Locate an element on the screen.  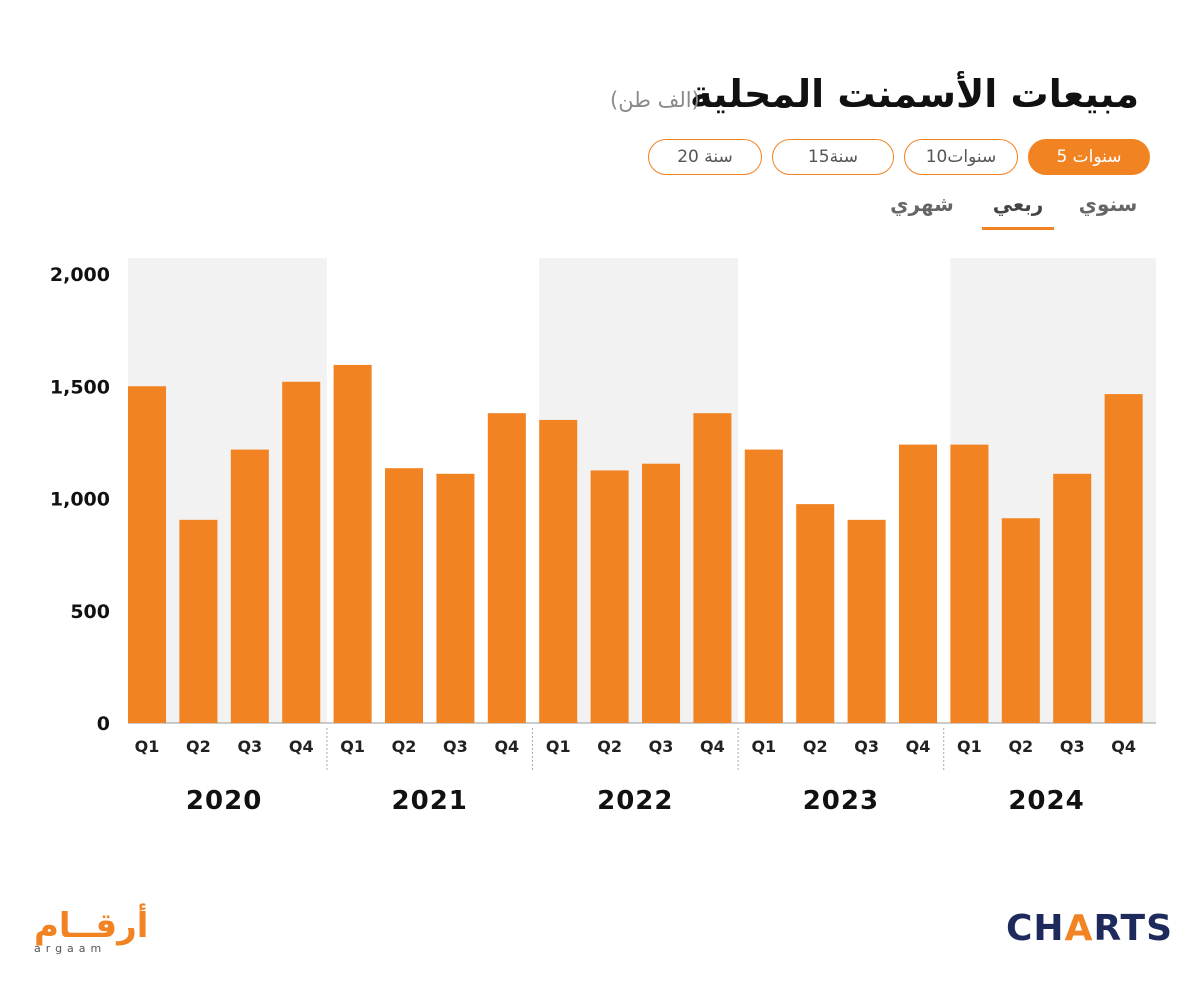
range-button-20-years: 20 سنة is located at coordinates (705, 157).